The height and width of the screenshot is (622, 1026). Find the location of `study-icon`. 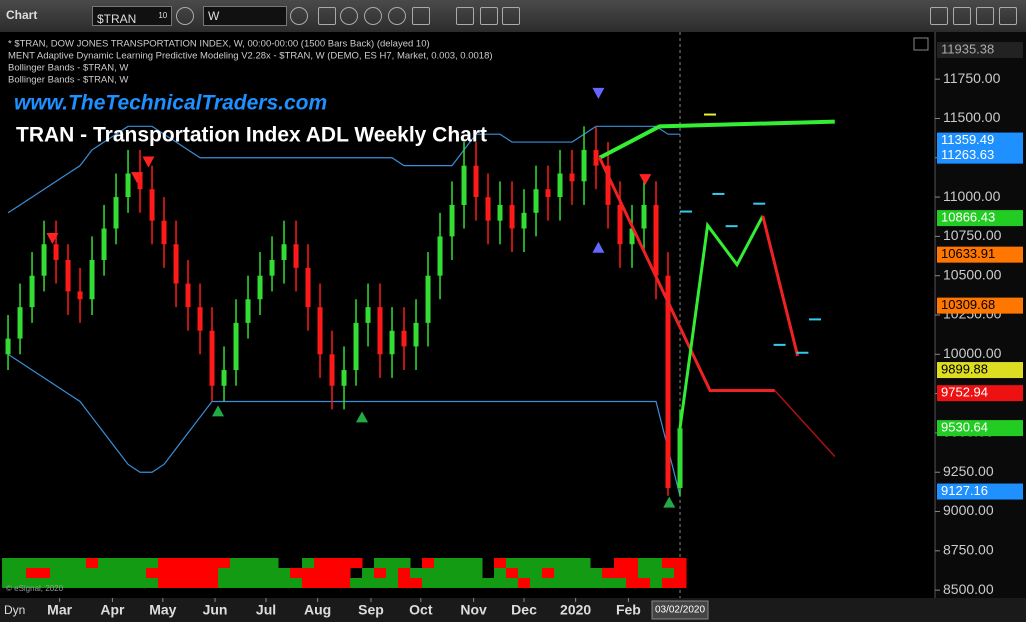

study-icon is located at coordinates (349, 16).